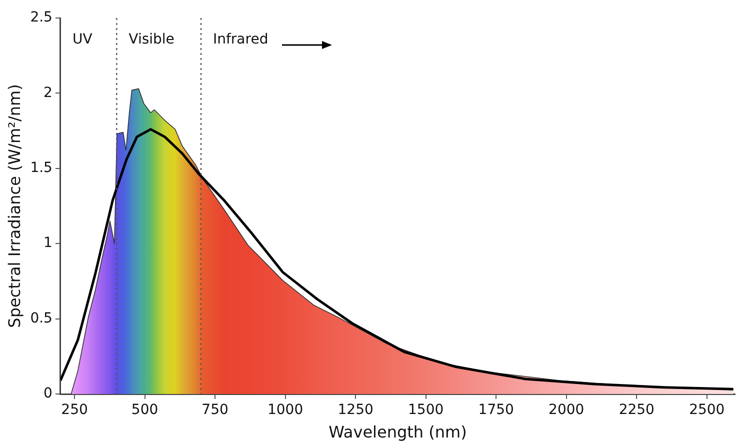  I want to click on x-tick-label: 750, so click(215, 410).